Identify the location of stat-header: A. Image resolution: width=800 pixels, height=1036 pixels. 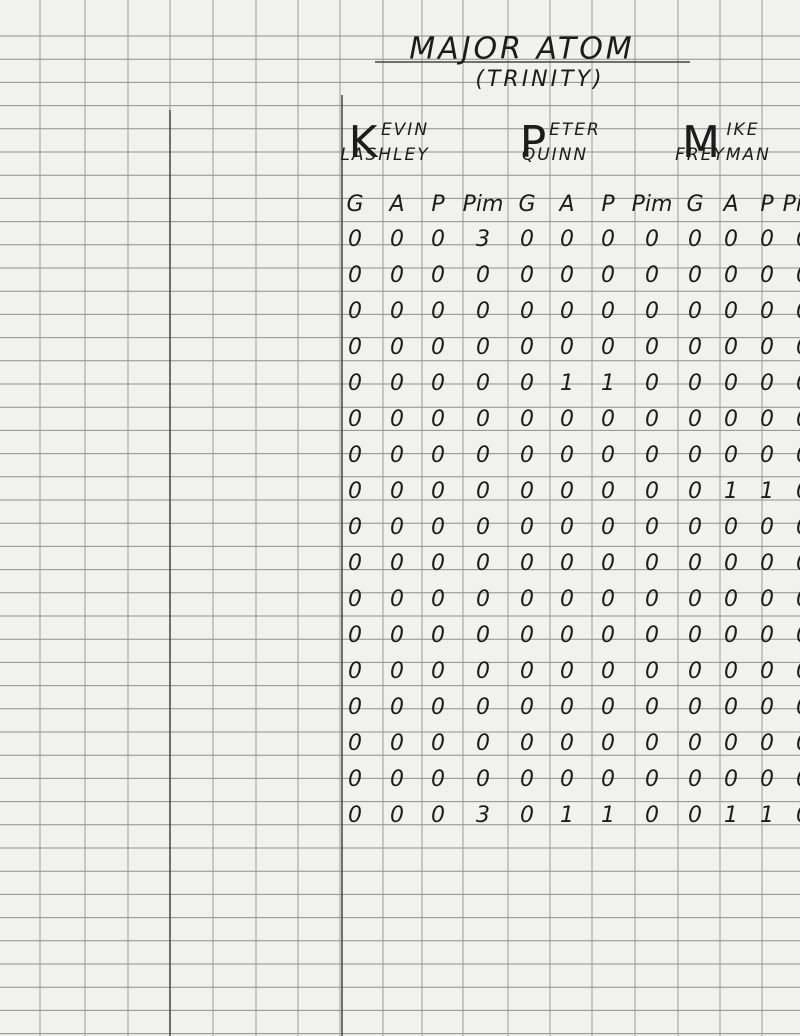
(395, 204).